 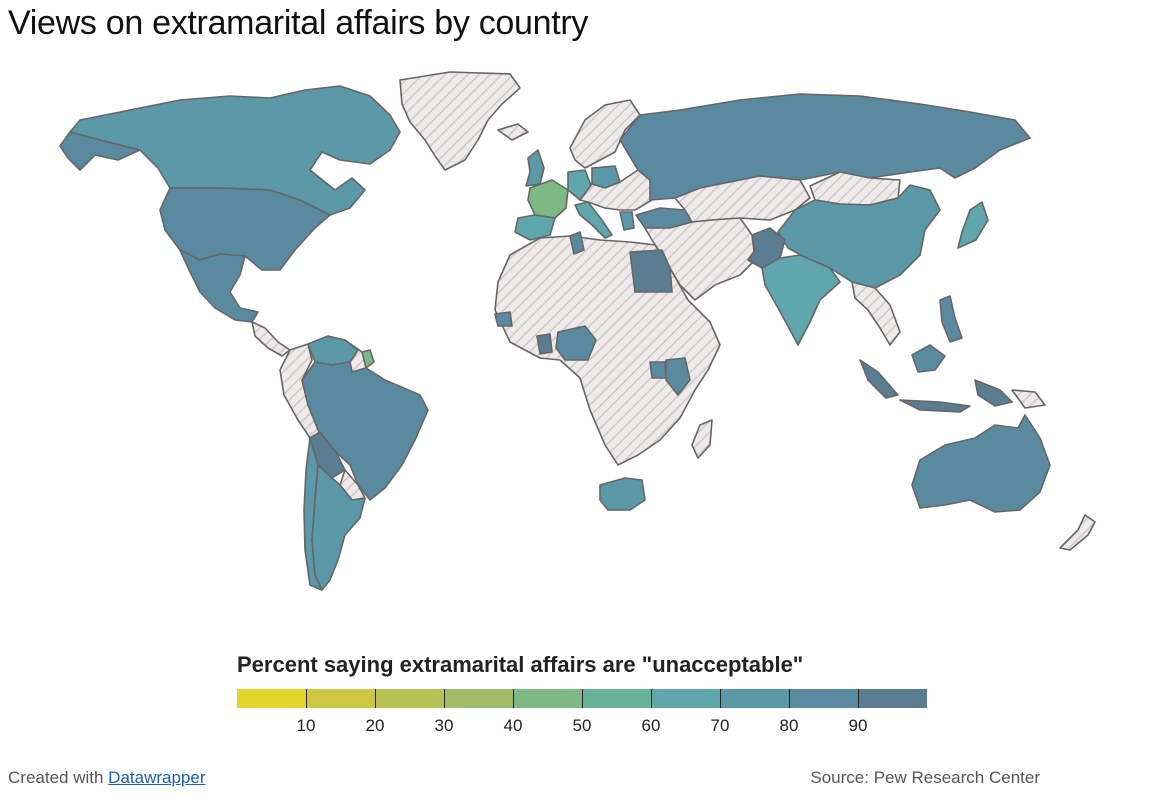 What do you see at coordinates (928, 358) in the screenshot?
I see `country-malaysia` at bounding box center [928, 358].